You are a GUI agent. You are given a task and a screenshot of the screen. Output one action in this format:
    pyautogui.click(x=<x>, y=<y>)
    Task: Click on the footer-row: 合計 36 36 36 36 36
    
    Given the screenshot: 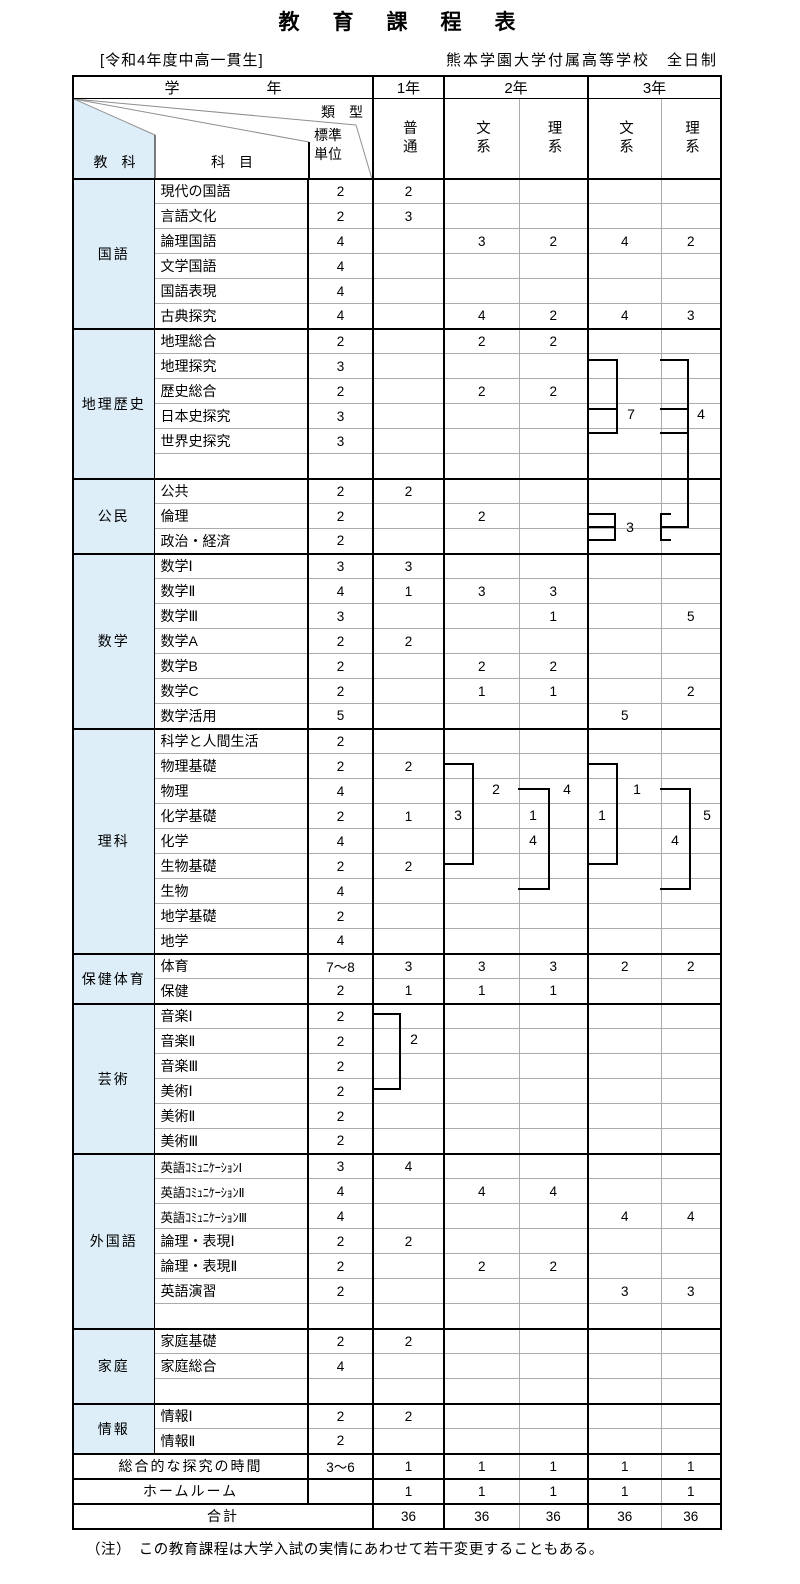 What is the action you would take?
    pyautogui.click(x=397, y=1515)
    